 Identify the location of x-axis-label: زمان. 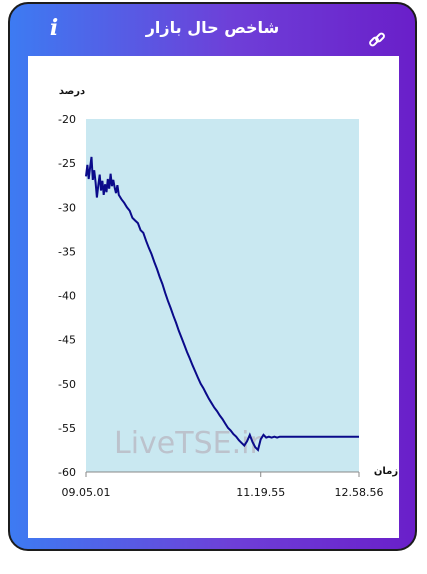
(386, 471).